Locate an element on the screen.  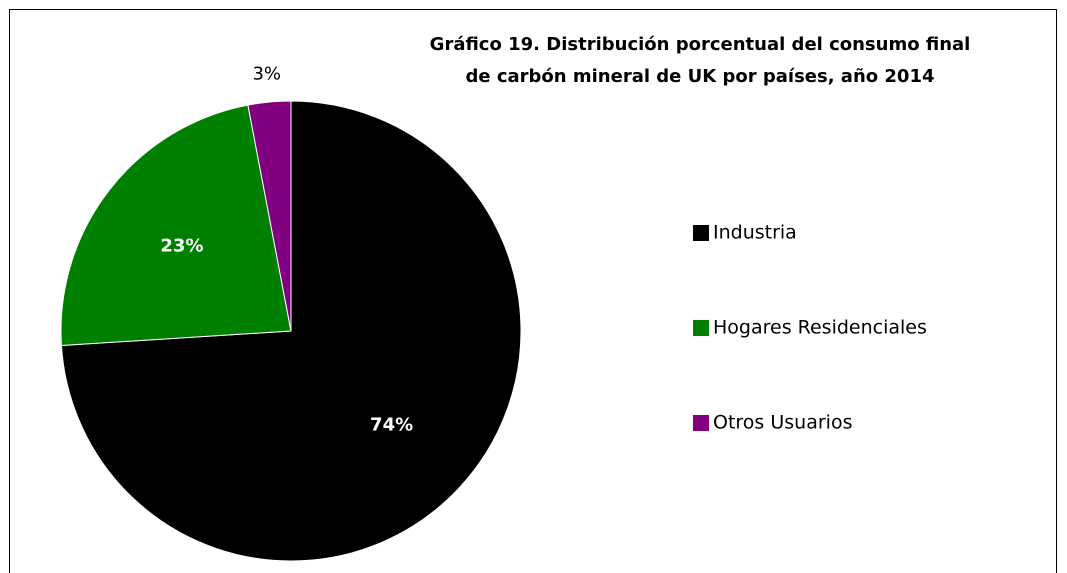
legend-label: Otros Usuarios is located at coordinates (782, 423).